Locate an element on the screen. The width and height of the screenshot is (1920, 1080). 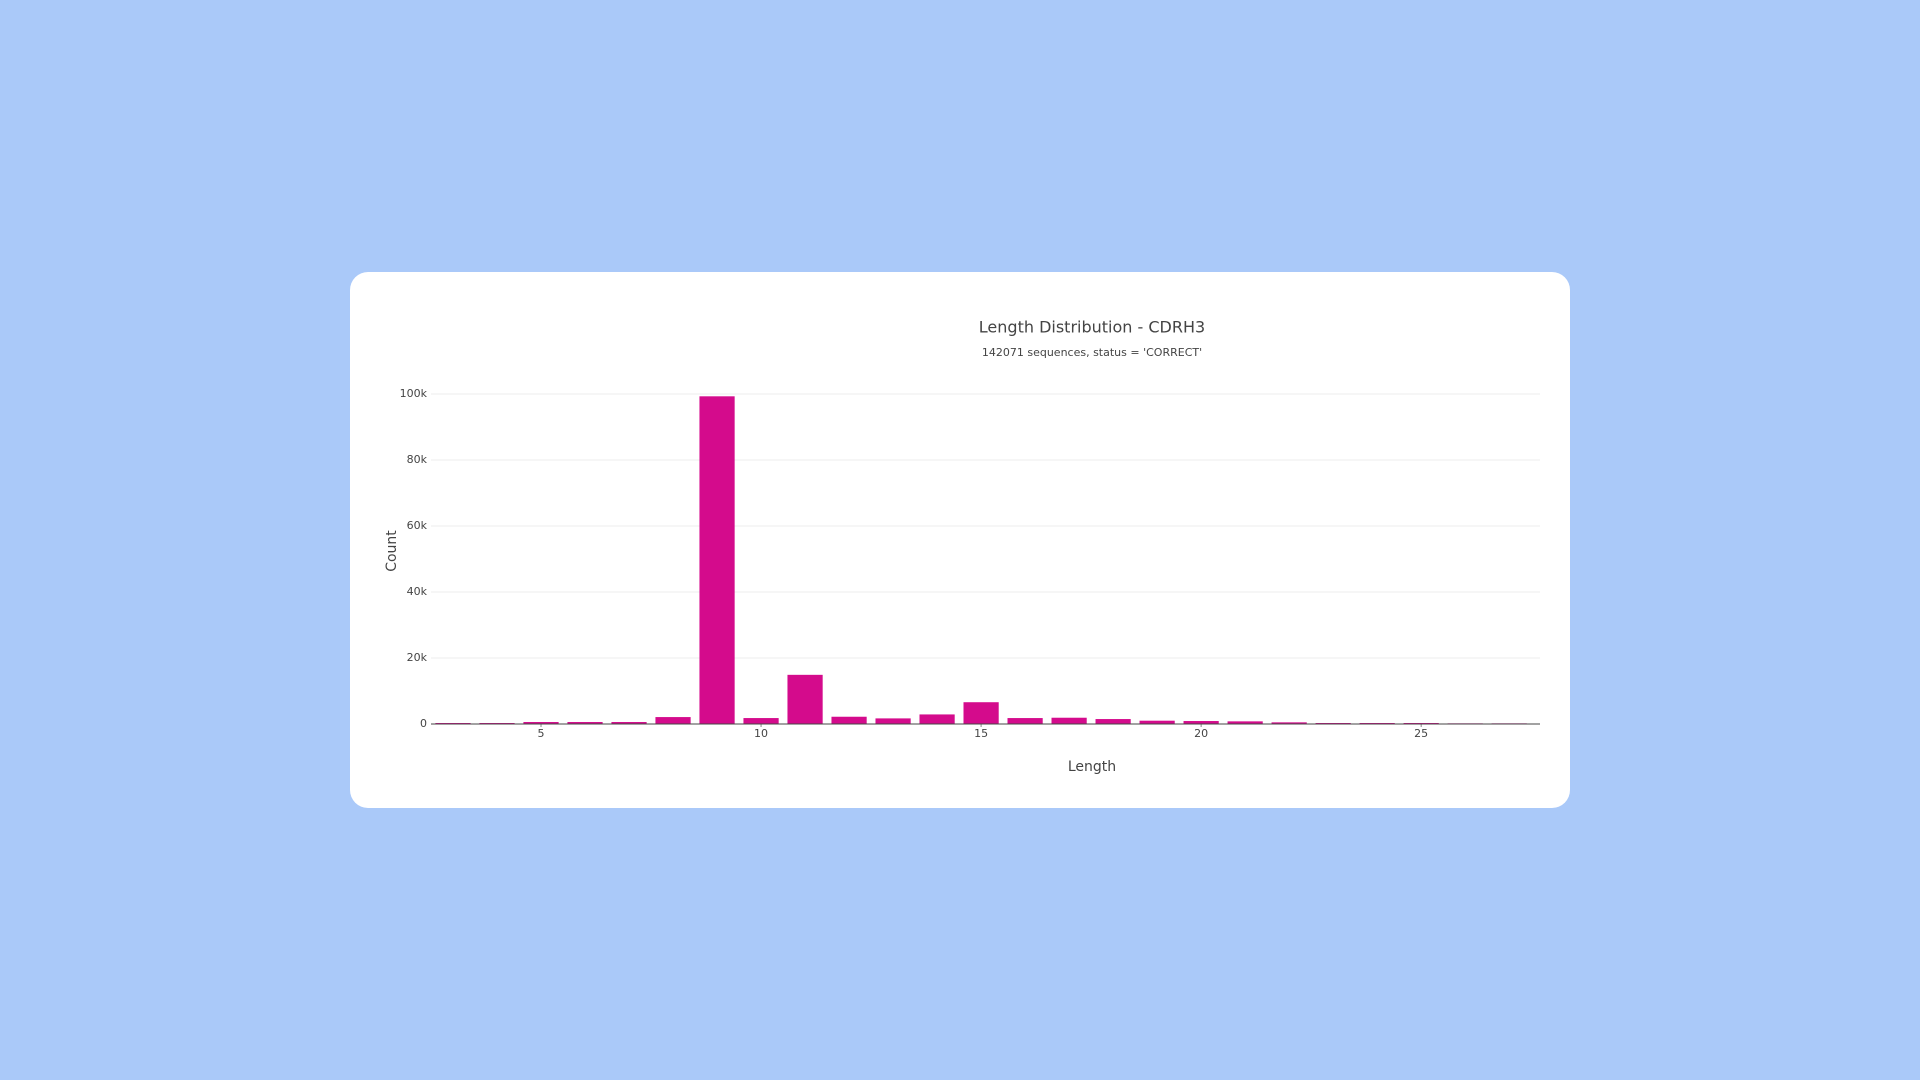
y-tick-label: 60k is located at coordinates (417, 525).